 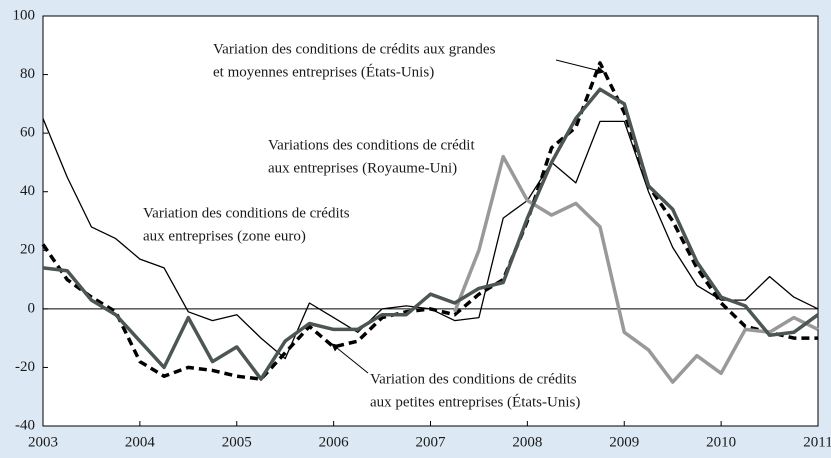 I want to click on y-tick-label: -20, so click(x=25, y=367).